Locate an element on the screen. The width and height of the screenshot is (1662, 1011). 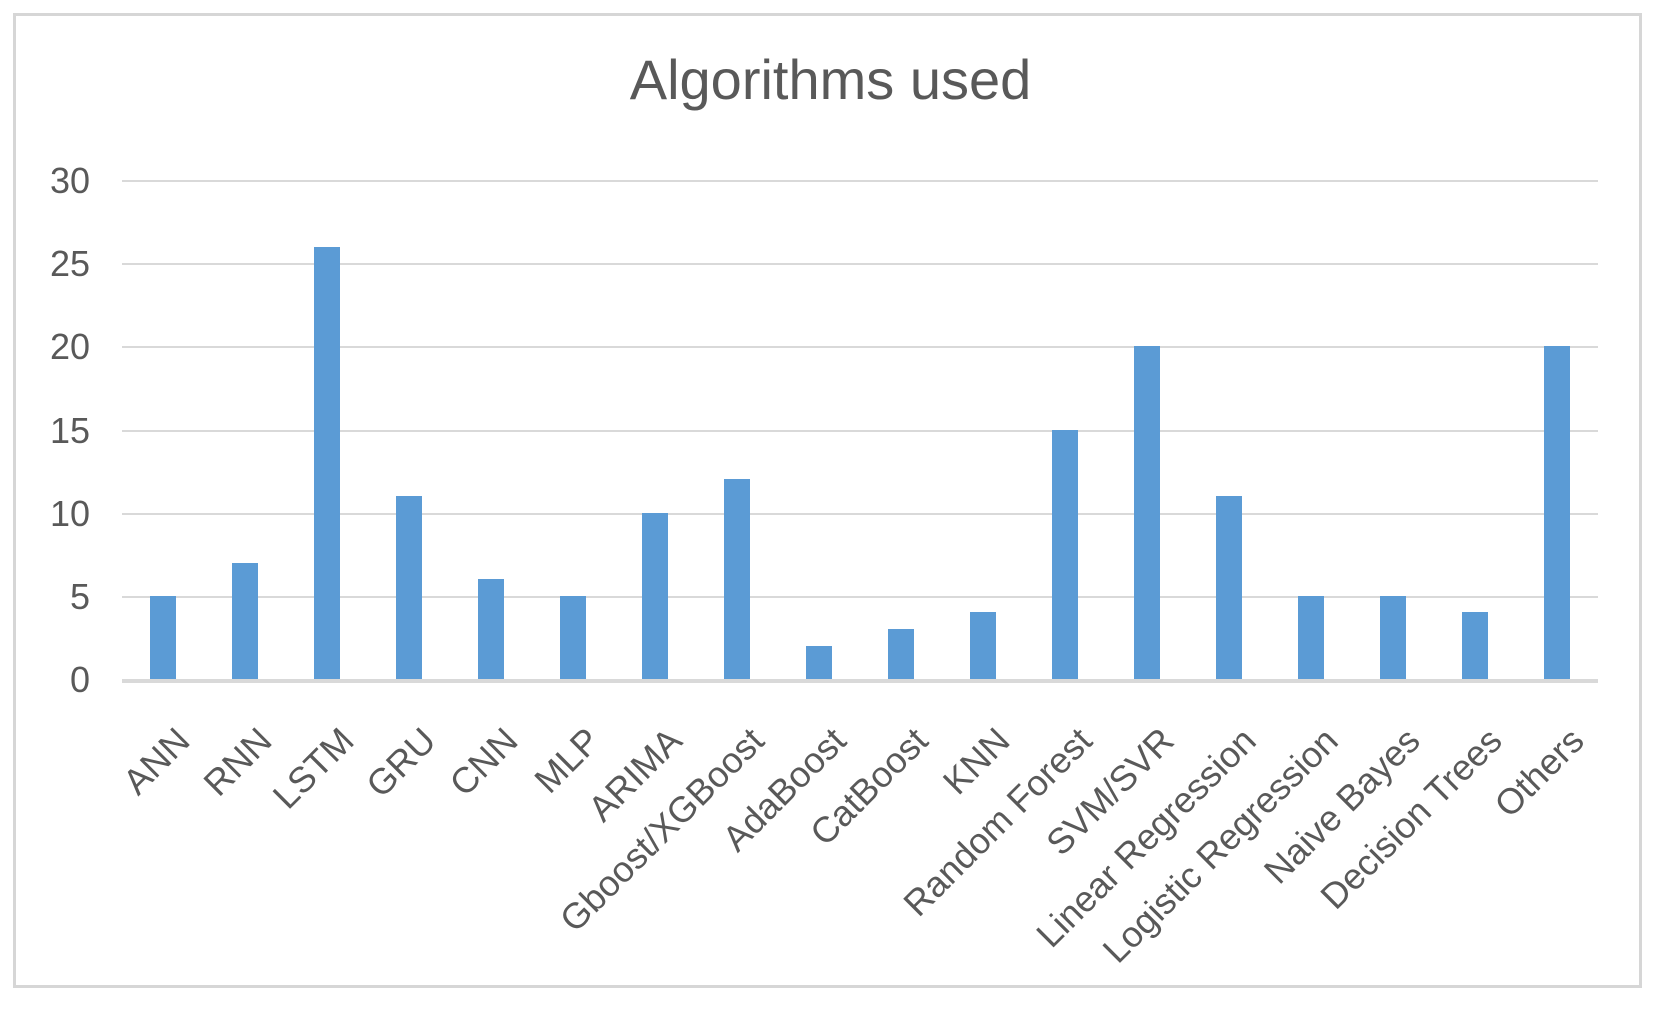
bar-Random Forest is located at coordinates (1065, 554).